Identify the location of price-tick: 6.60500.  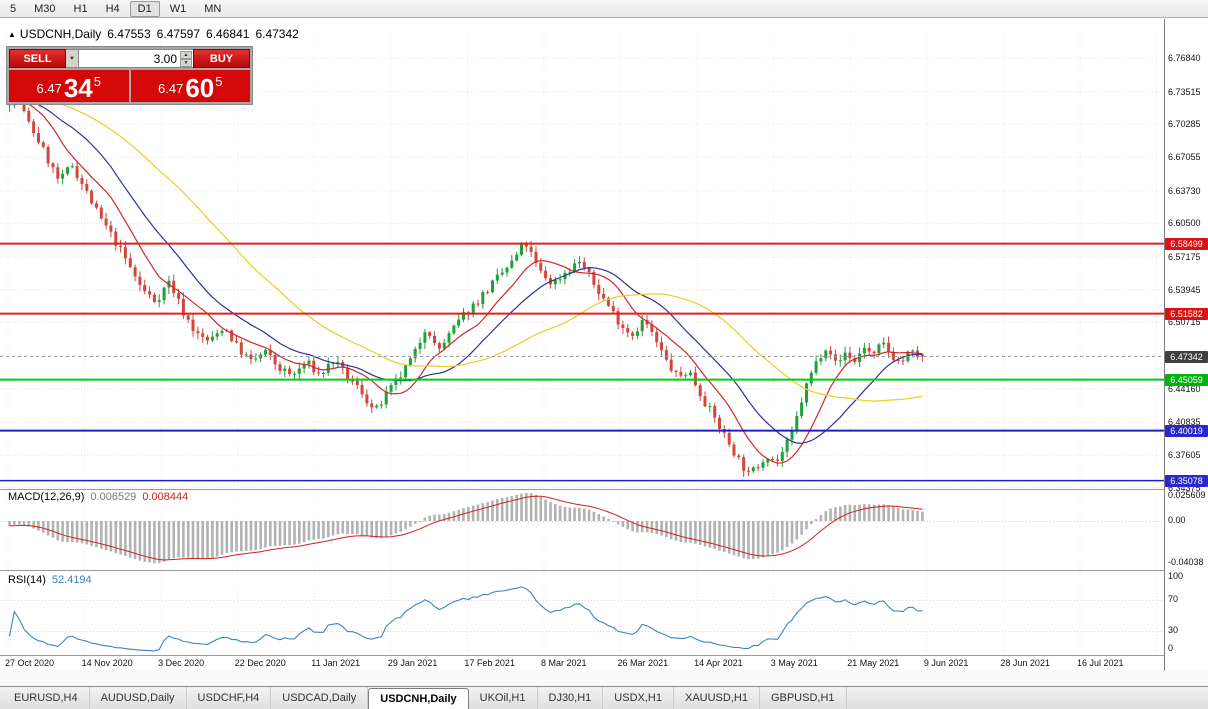
(1184, 223).